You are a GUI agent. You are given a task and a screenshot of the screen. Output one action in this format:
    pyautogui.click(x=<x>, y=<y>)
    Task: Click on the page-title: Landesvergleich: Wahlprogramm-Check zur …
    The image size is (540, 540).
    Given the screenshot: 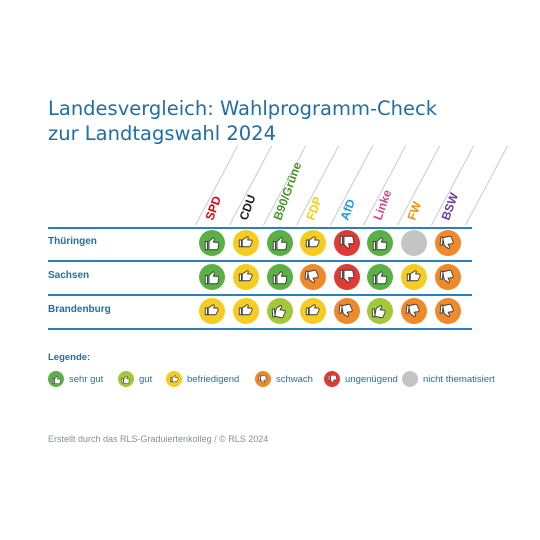 What is the action you would take?
    pyautogui.click(x=242, y=121)
    